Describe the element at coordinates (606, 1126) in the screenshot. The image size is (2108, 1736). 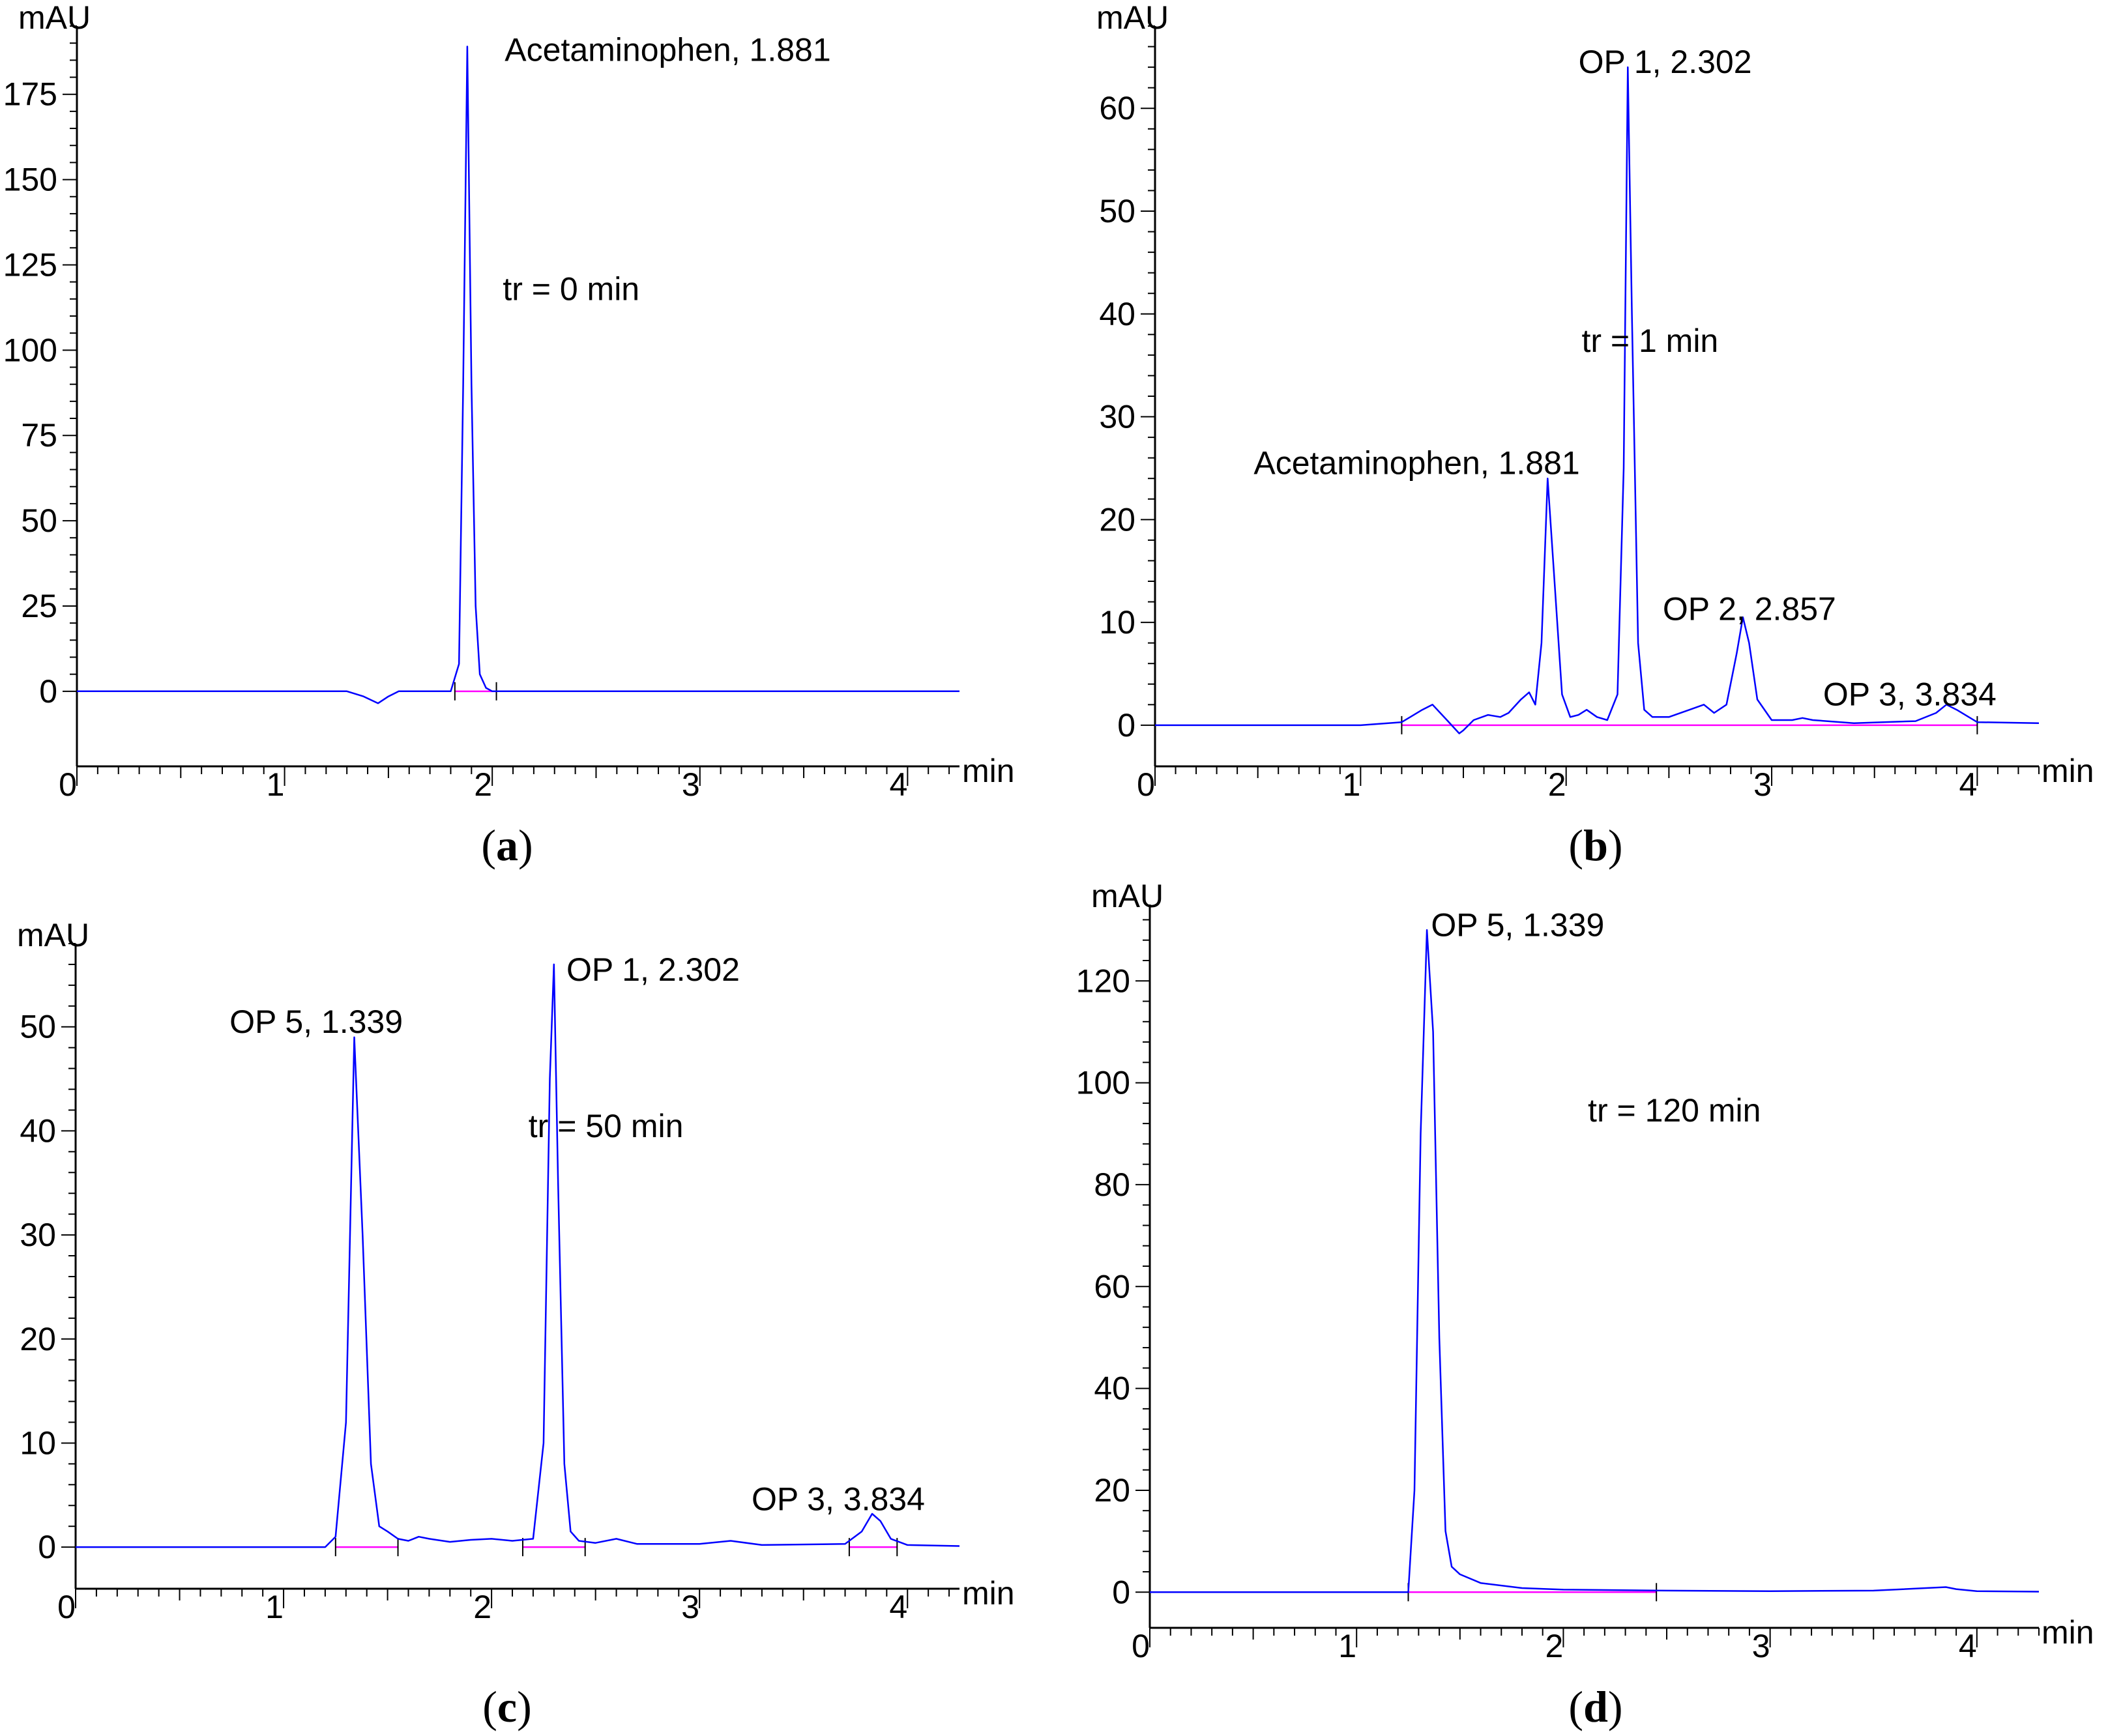
I see `time-note: tr = 50 min` at that location.